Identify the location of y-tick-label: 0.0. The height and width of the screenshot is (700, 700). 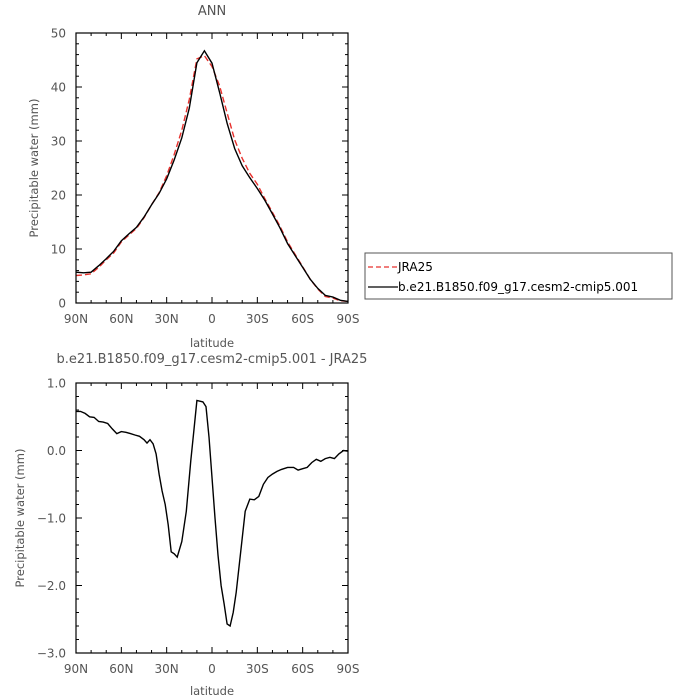
(56, 451).